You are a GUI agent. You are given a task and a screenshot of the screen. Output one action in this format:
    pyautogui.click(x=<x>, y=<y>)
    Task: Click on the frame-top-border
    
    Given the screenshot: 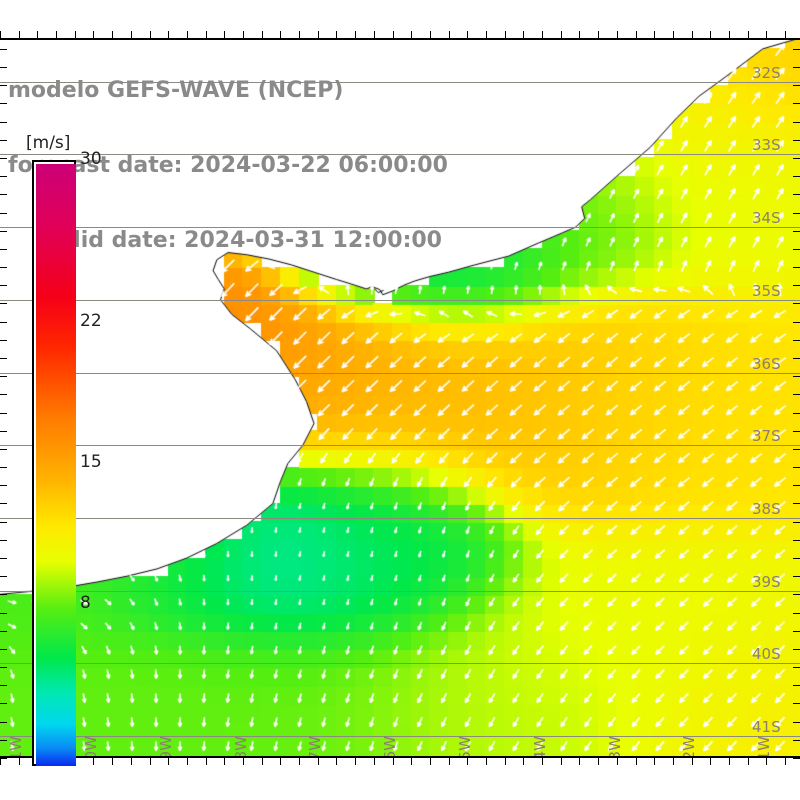 What is the action you would take?
    pyautogui.click(x=400, y=39)
    